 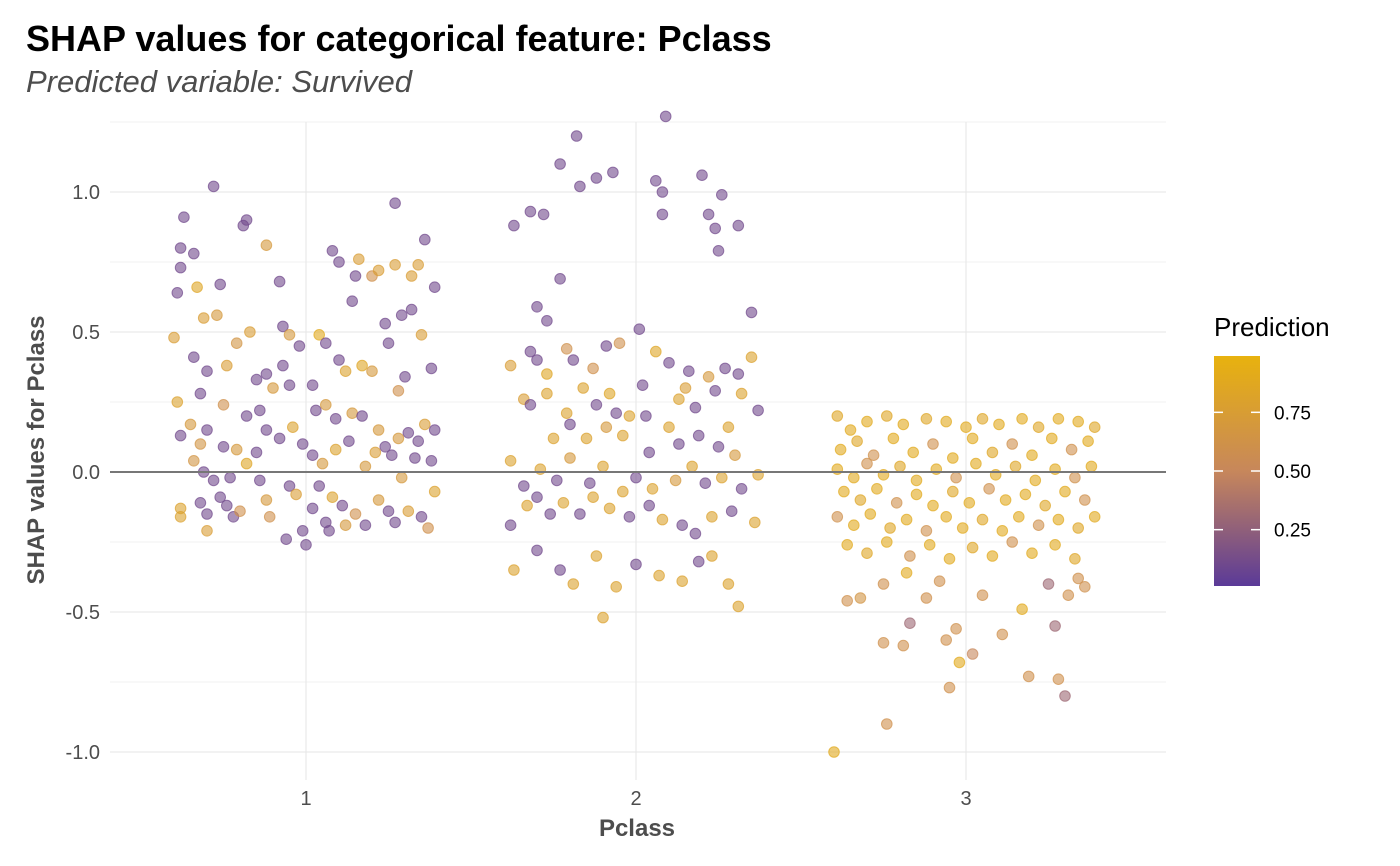 I want to click on x-tick-label: 2, so click(x=635, y=799).